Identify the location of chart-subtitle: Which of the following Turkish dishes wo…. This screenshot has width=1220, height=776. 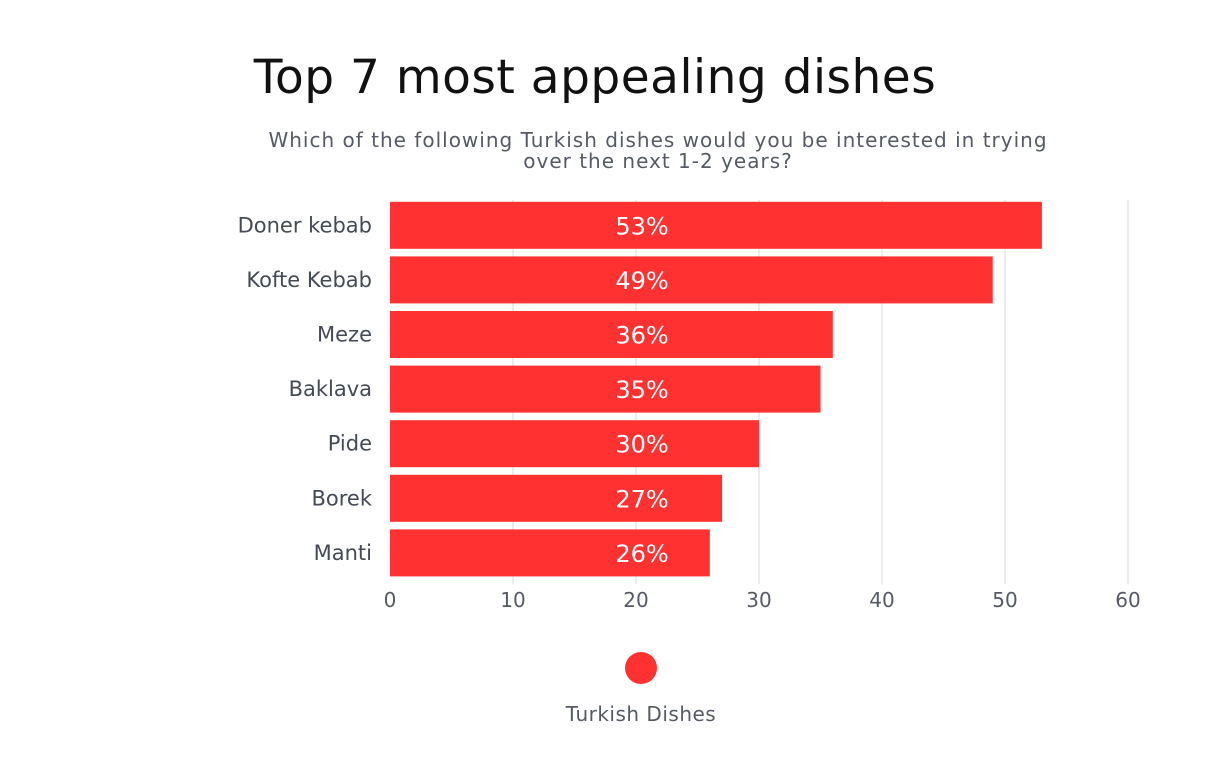
(658, 150).